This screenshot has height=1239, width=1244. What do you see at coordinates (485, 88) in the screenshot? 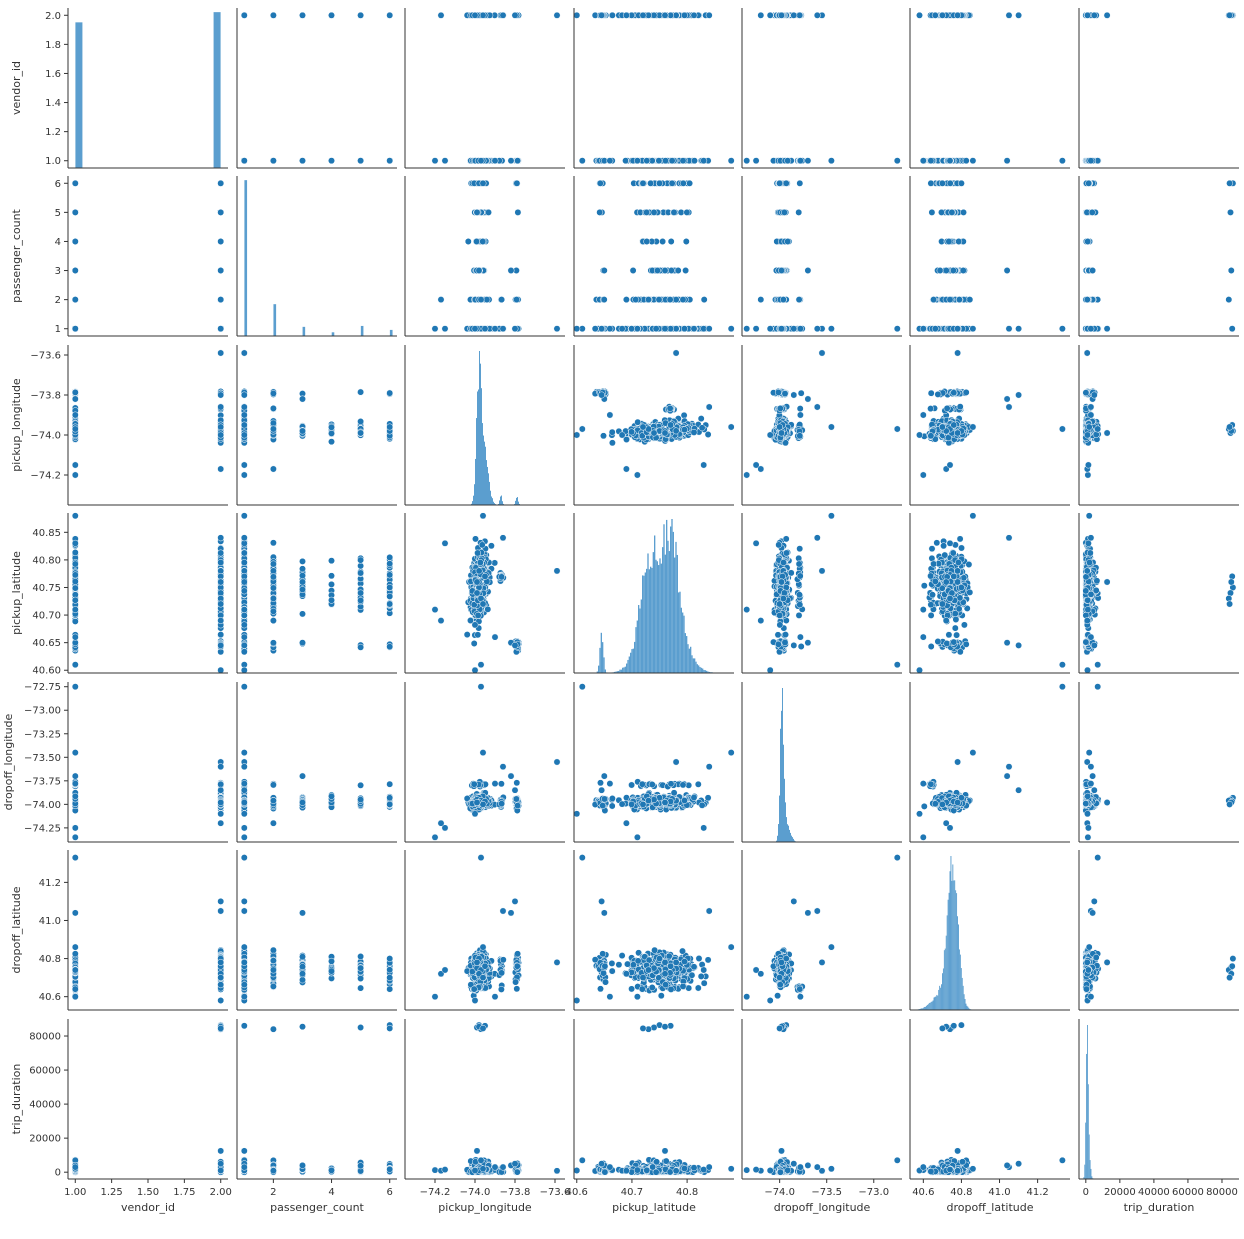
I see `panel-vendor_id-vs-pickup_longitude` at bounding box center [485, 88].